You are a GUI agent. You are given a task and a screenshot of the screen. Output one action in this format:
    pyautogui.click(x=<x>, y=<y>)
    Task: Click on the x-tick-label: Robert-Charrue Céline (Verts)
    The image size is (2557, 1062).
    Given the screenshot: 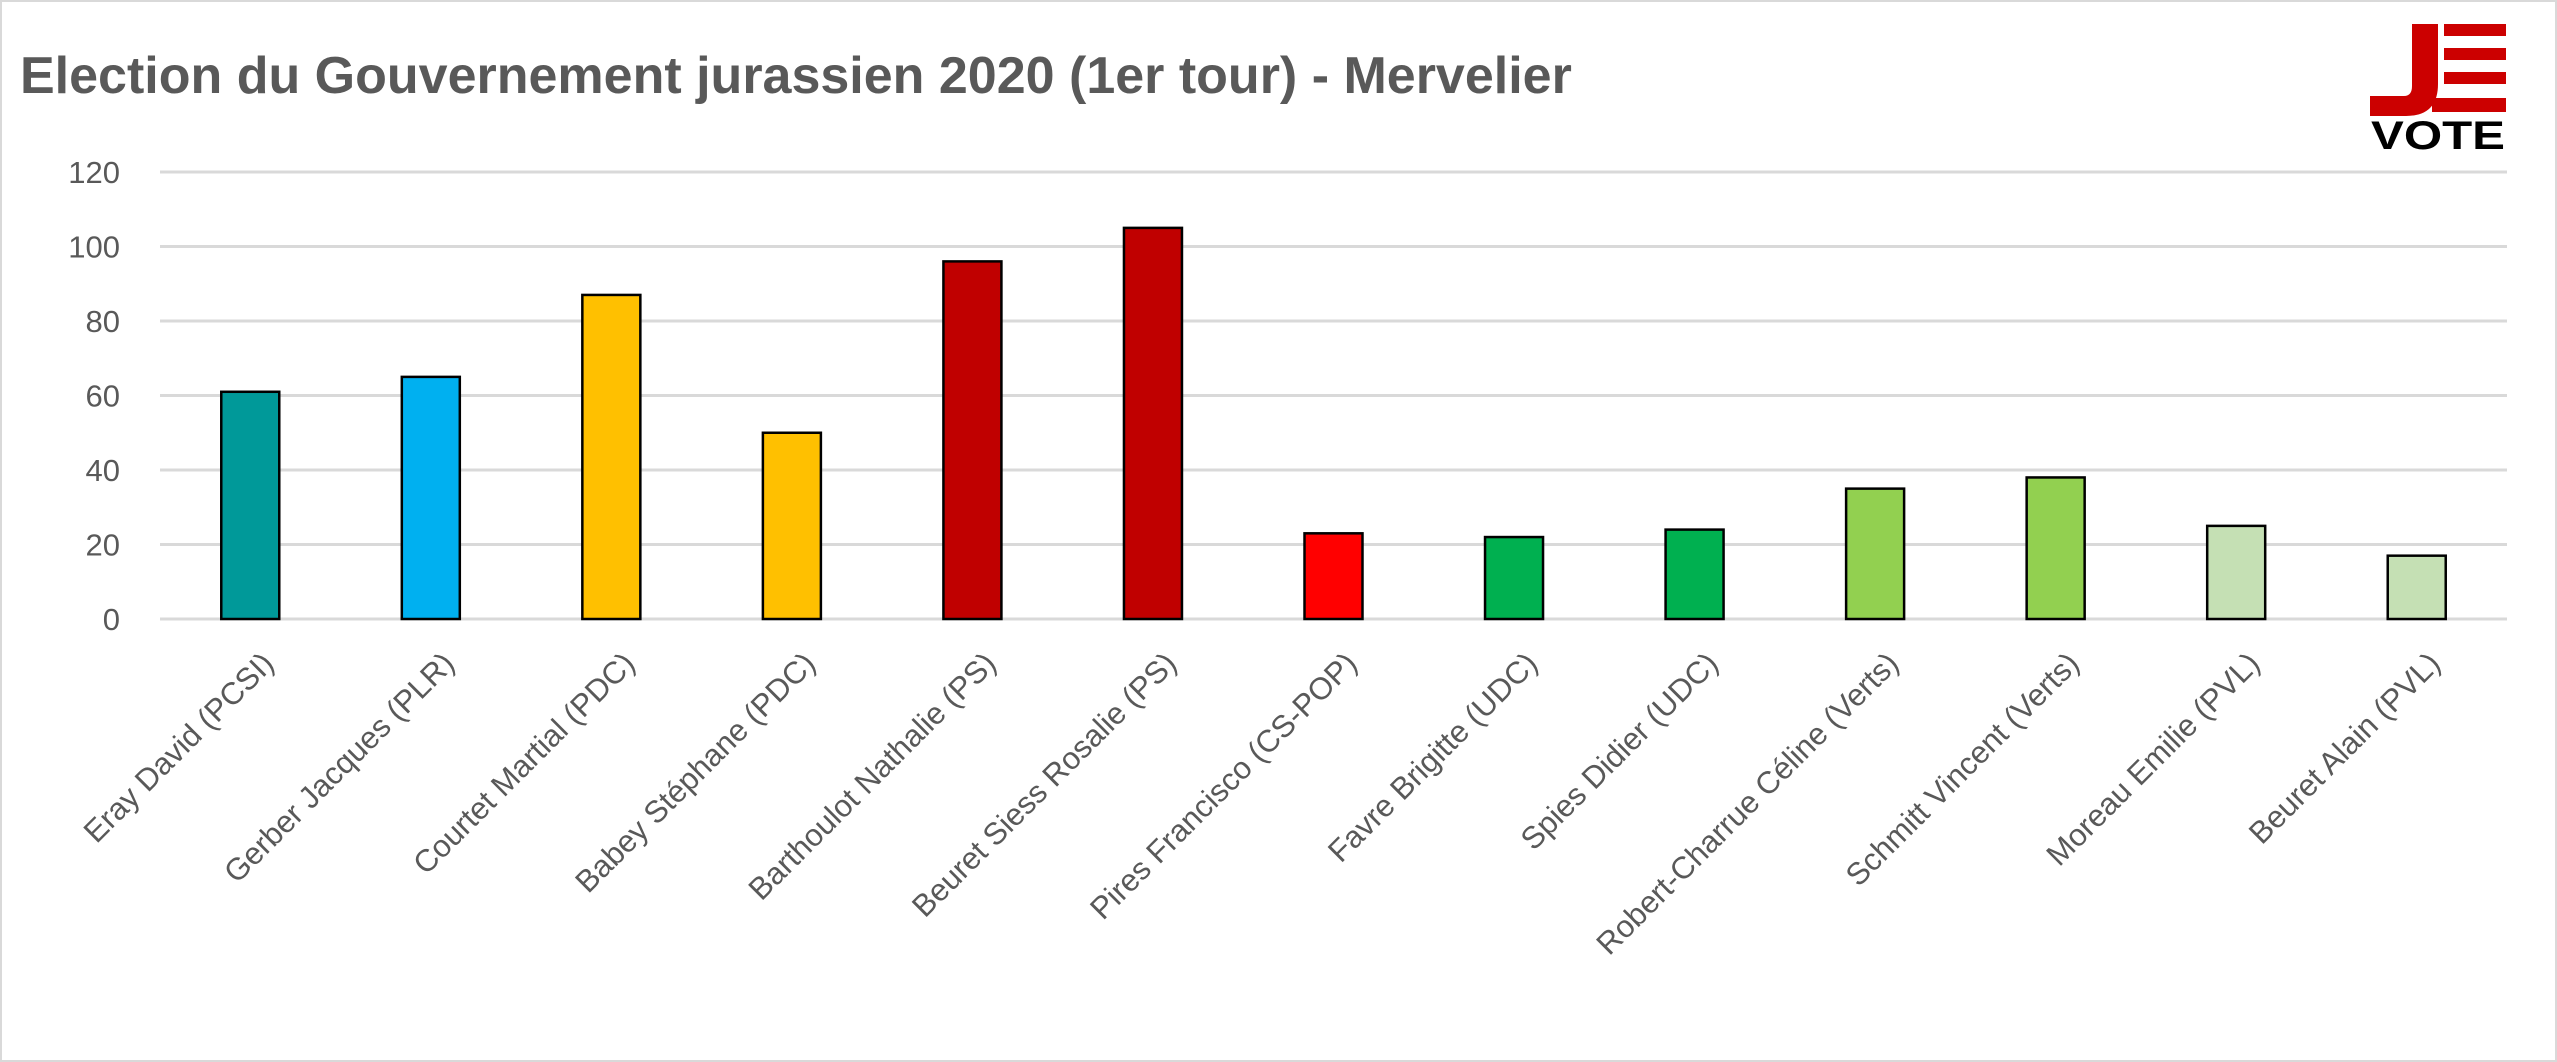 What is the action you would take?
    pyautogui.click(x=1747, y=804)
    